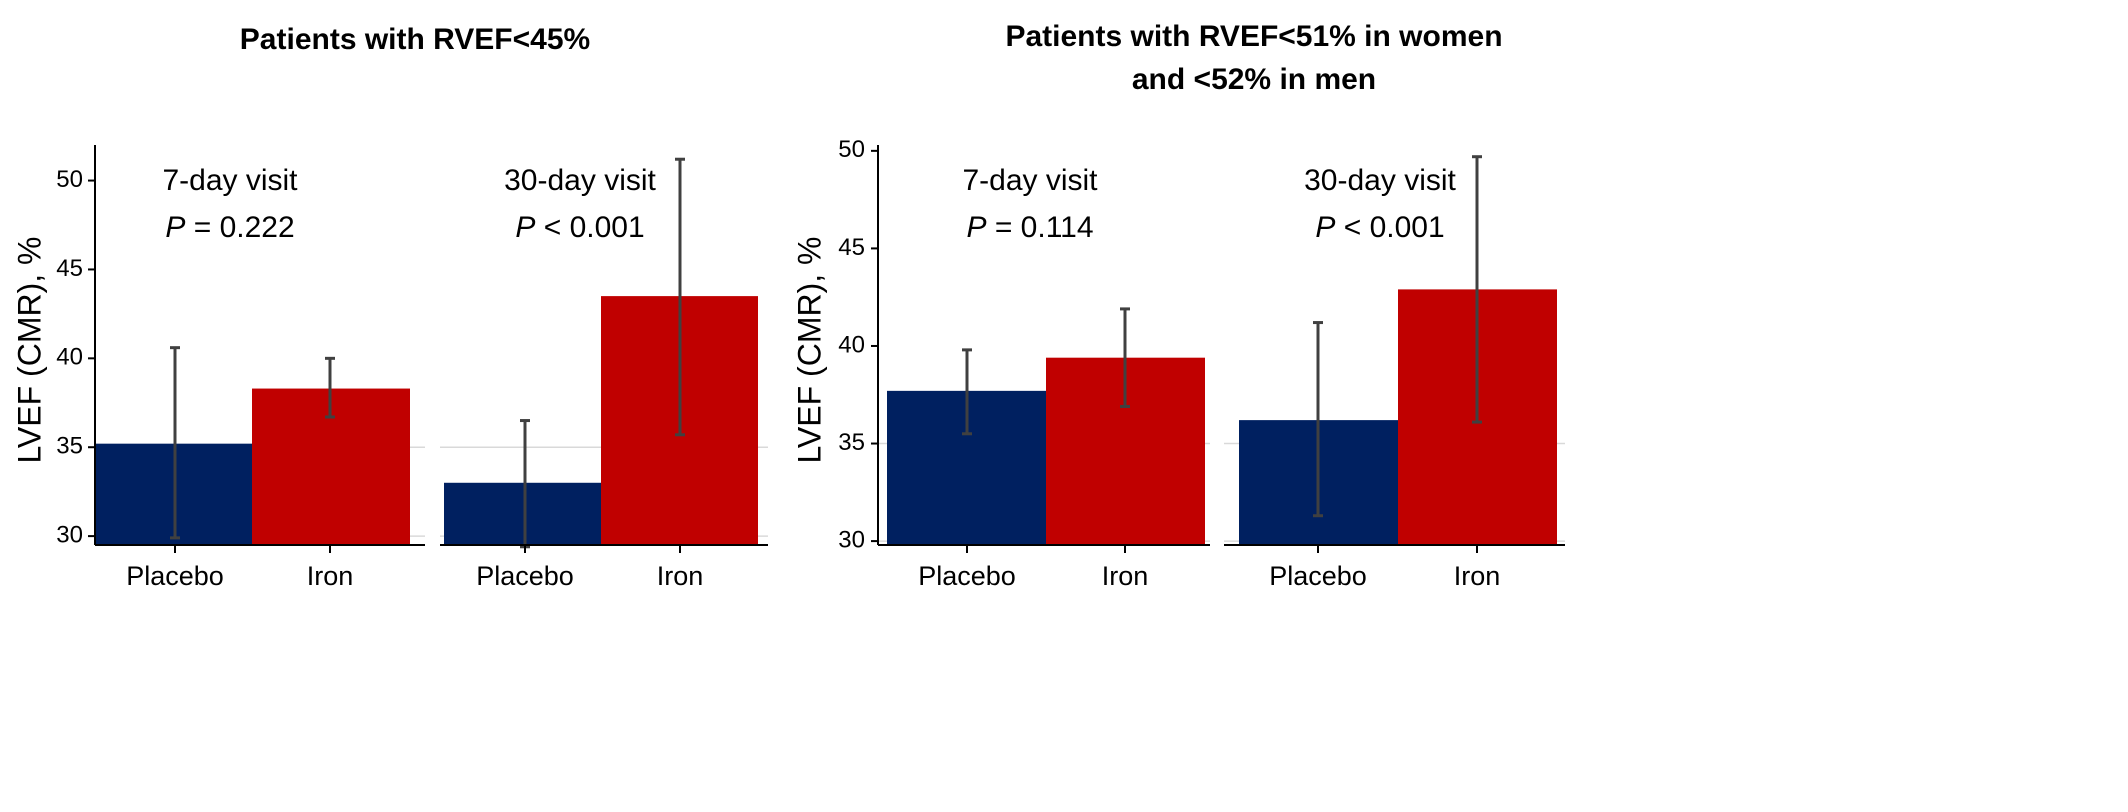  Describe the element at coordinates (1254, 79) in the screenshot. I see `chart-title: and <52% in men` at that location.